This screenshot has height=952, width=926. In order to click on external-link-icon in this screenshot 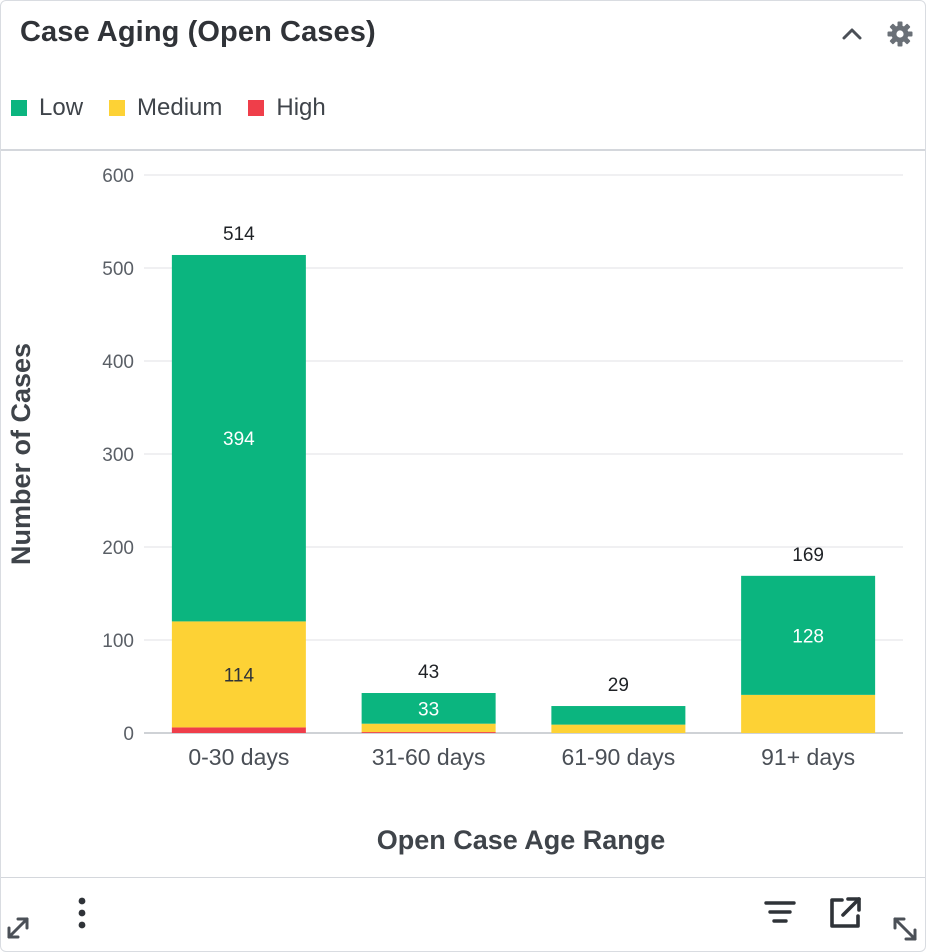, I will do `click(845, 912)`.